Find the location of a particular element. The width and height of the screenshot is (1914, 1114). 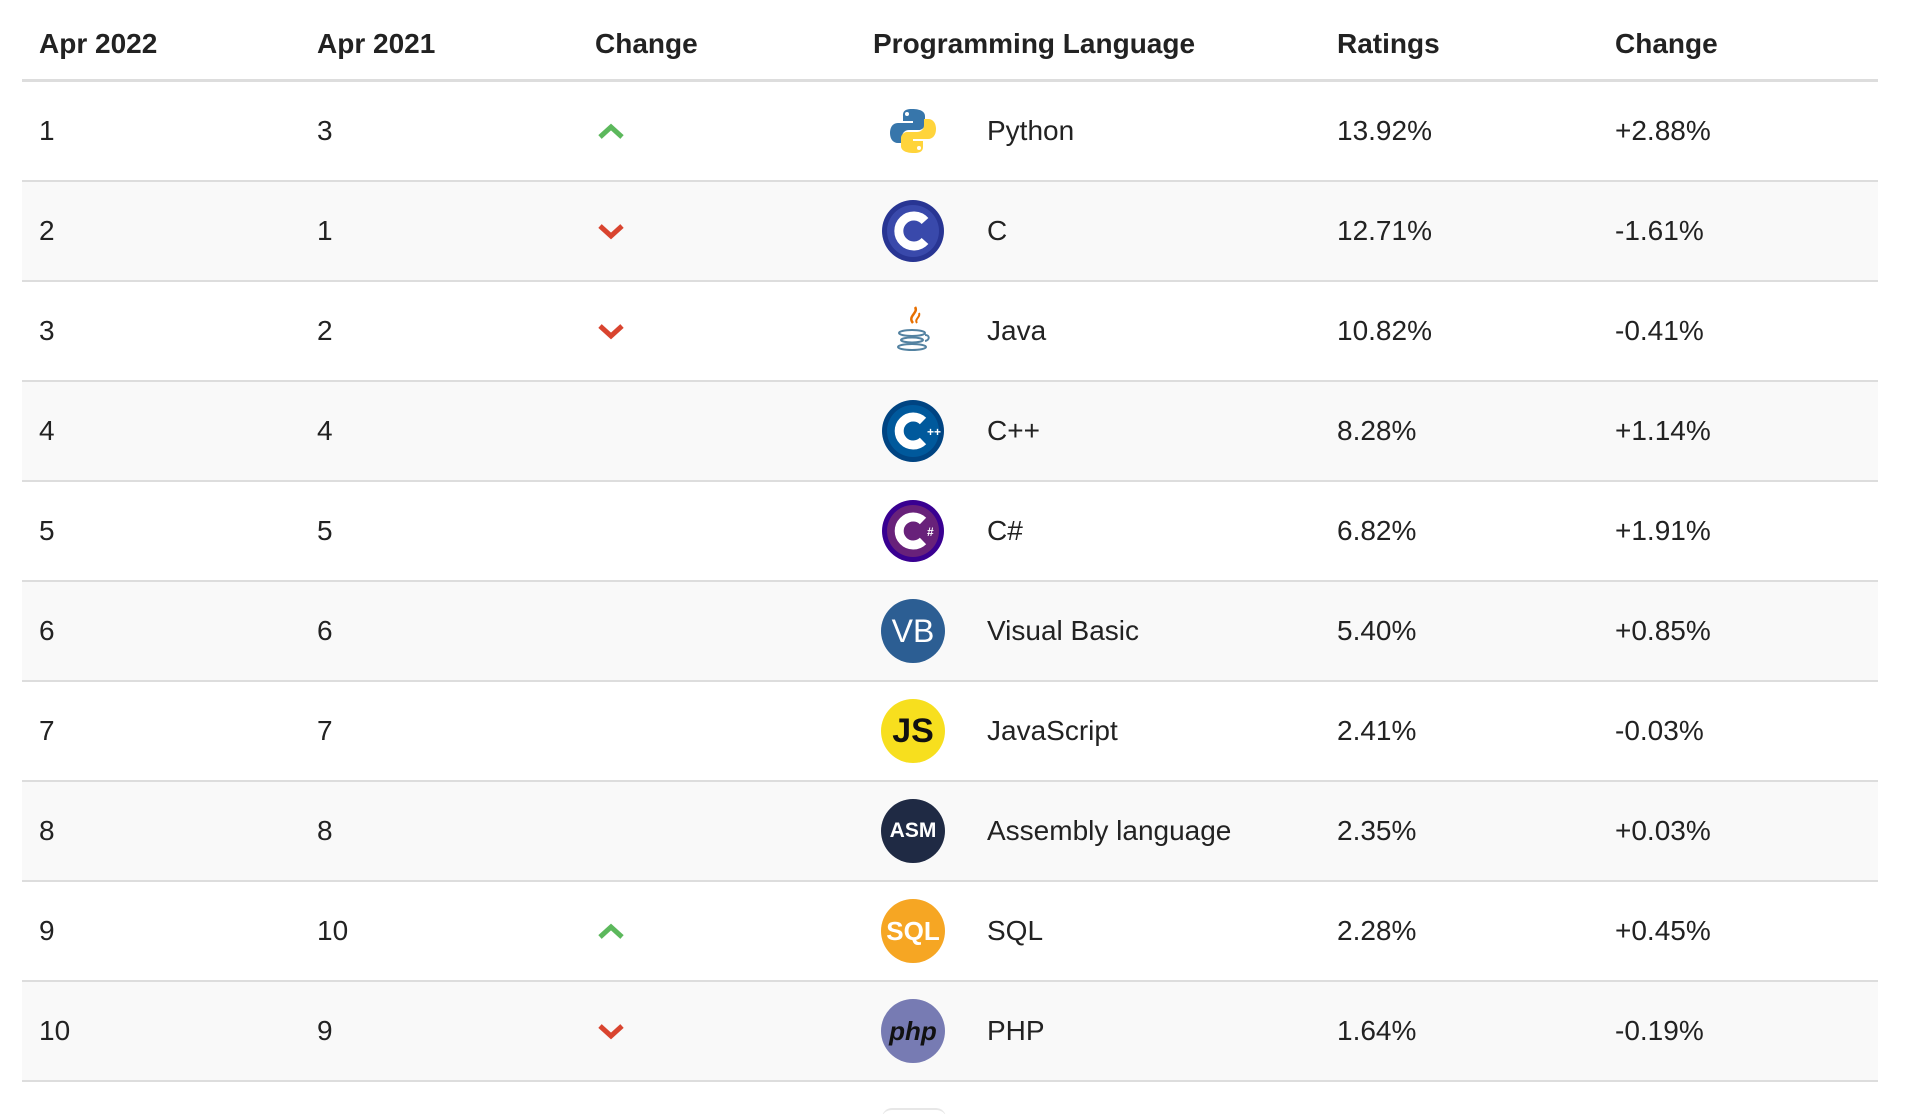

language-cell: JS JavaScript is located at coordinates (1088, 731).